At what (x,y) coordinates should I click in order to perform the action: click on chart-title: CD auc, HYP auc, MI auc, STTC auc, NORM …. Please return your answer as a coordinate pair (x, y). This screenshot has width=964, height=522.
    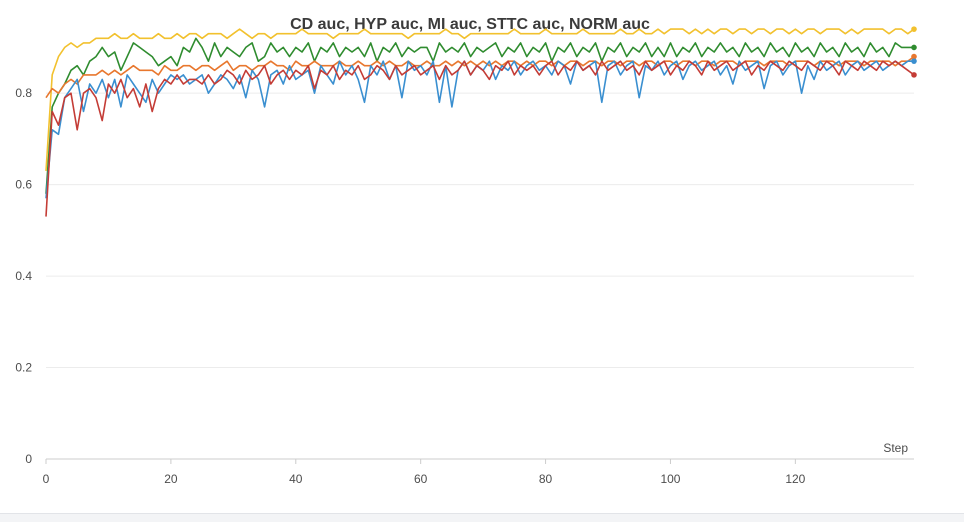
    Looking at the image, I should click on (470, 24).